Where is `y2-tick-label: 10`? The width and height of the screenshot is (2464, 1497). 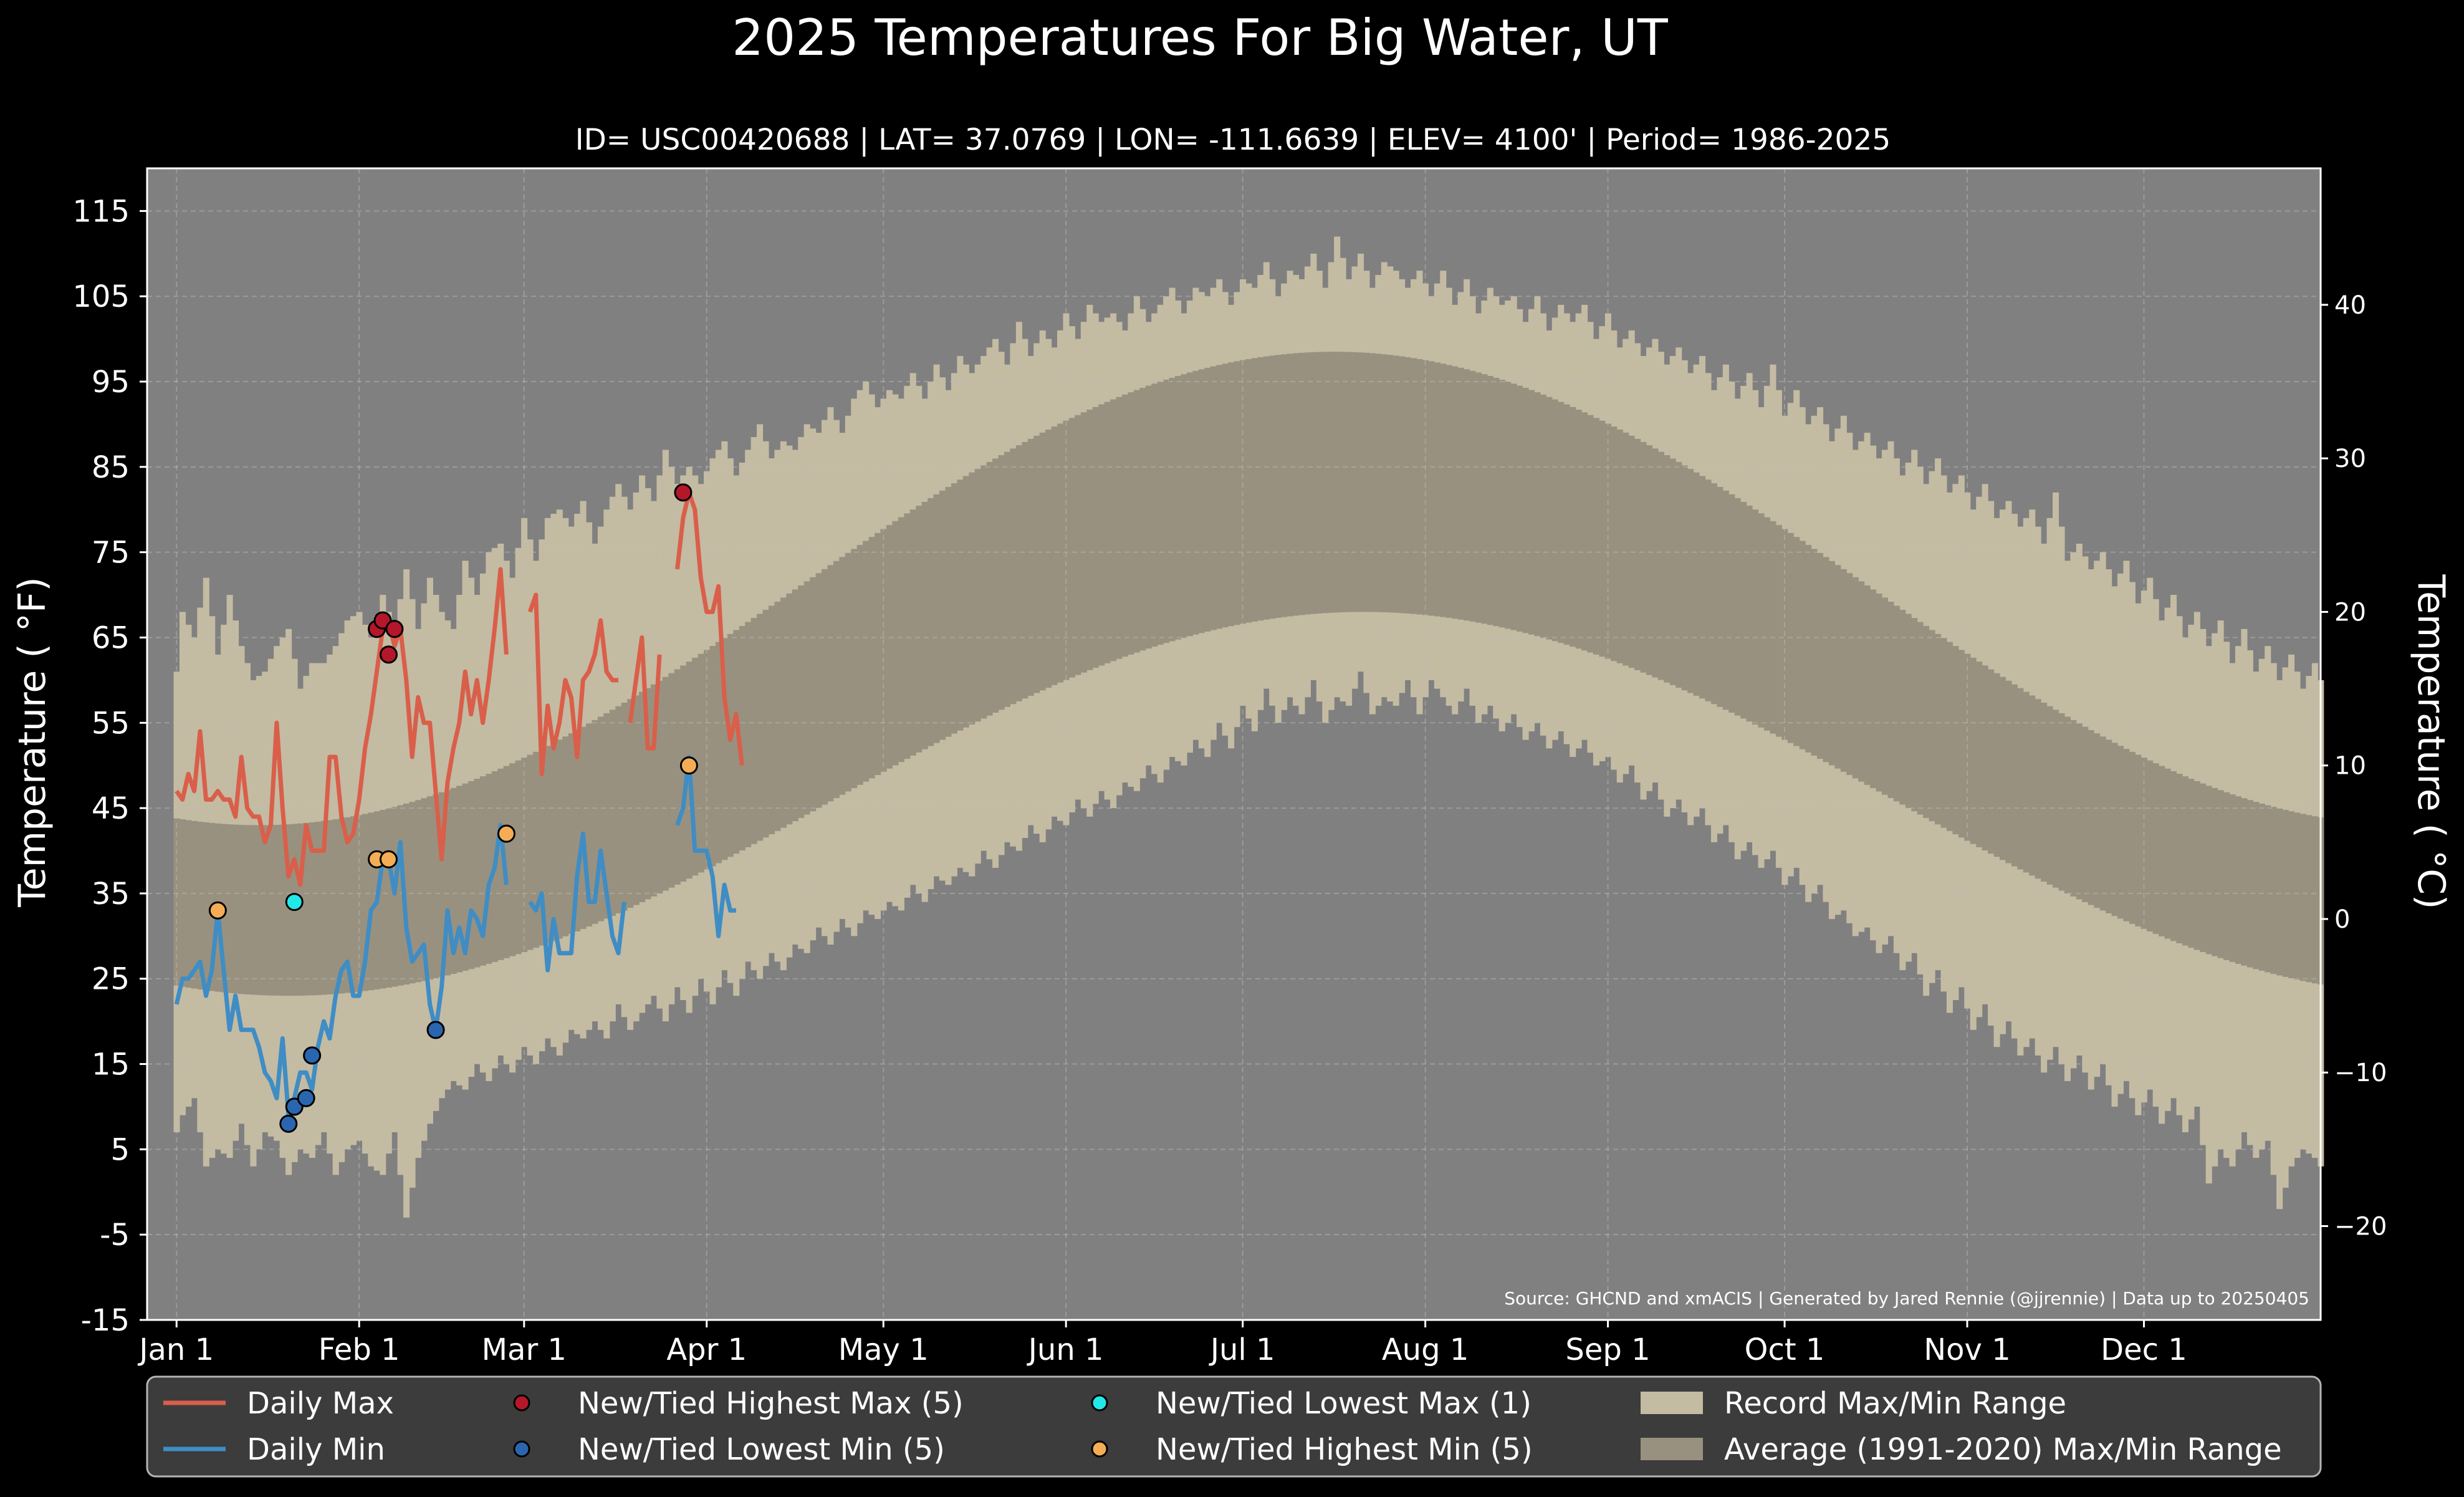
y2-tick-label: 10 is located at coordinates (2350, 766).